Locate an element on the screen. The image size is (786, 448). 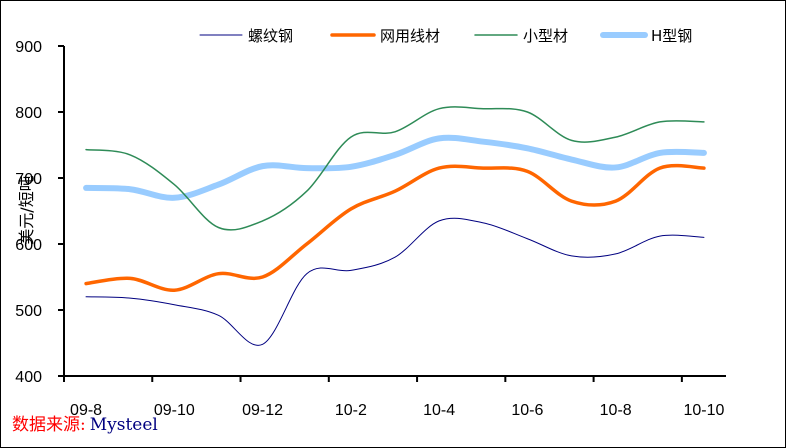
y-tick-label: 500 is located at coordinates (28, 311).